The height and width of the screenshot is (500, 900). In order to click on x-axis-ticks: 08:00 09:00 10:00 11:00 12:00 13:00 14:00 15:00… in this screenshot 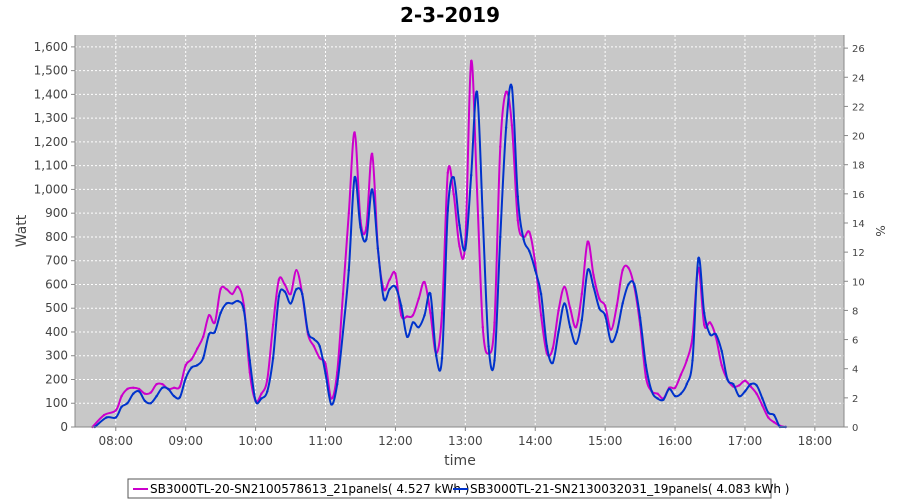, I will do `click(465, 437)`.